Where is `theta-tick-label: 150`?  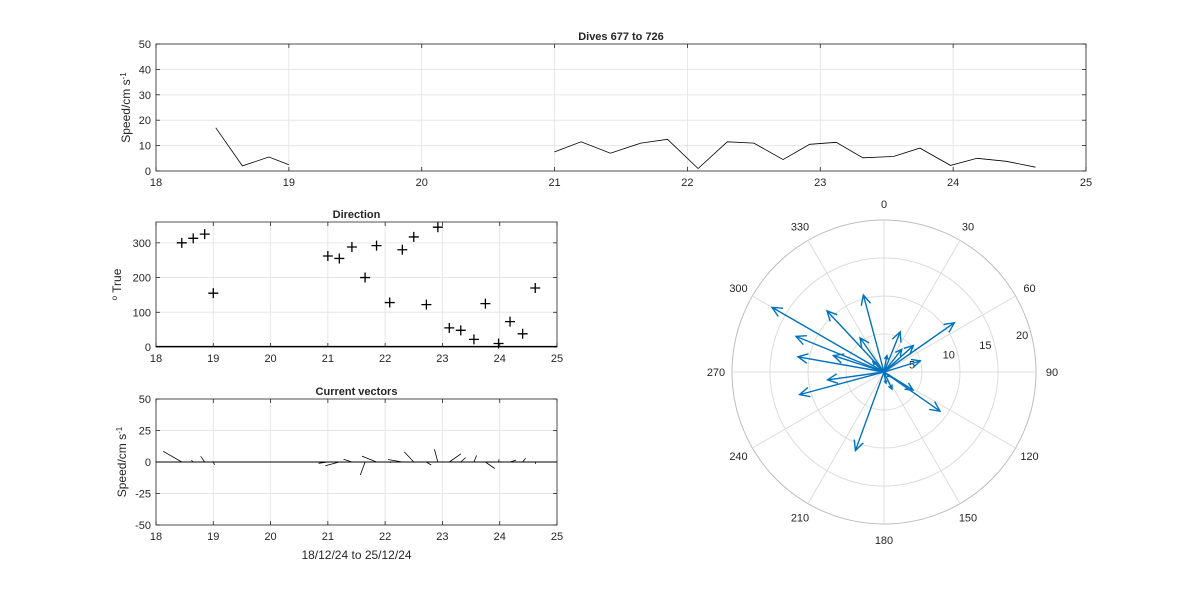
theta-tick-label: 150 is located at coordinates (968, 518).